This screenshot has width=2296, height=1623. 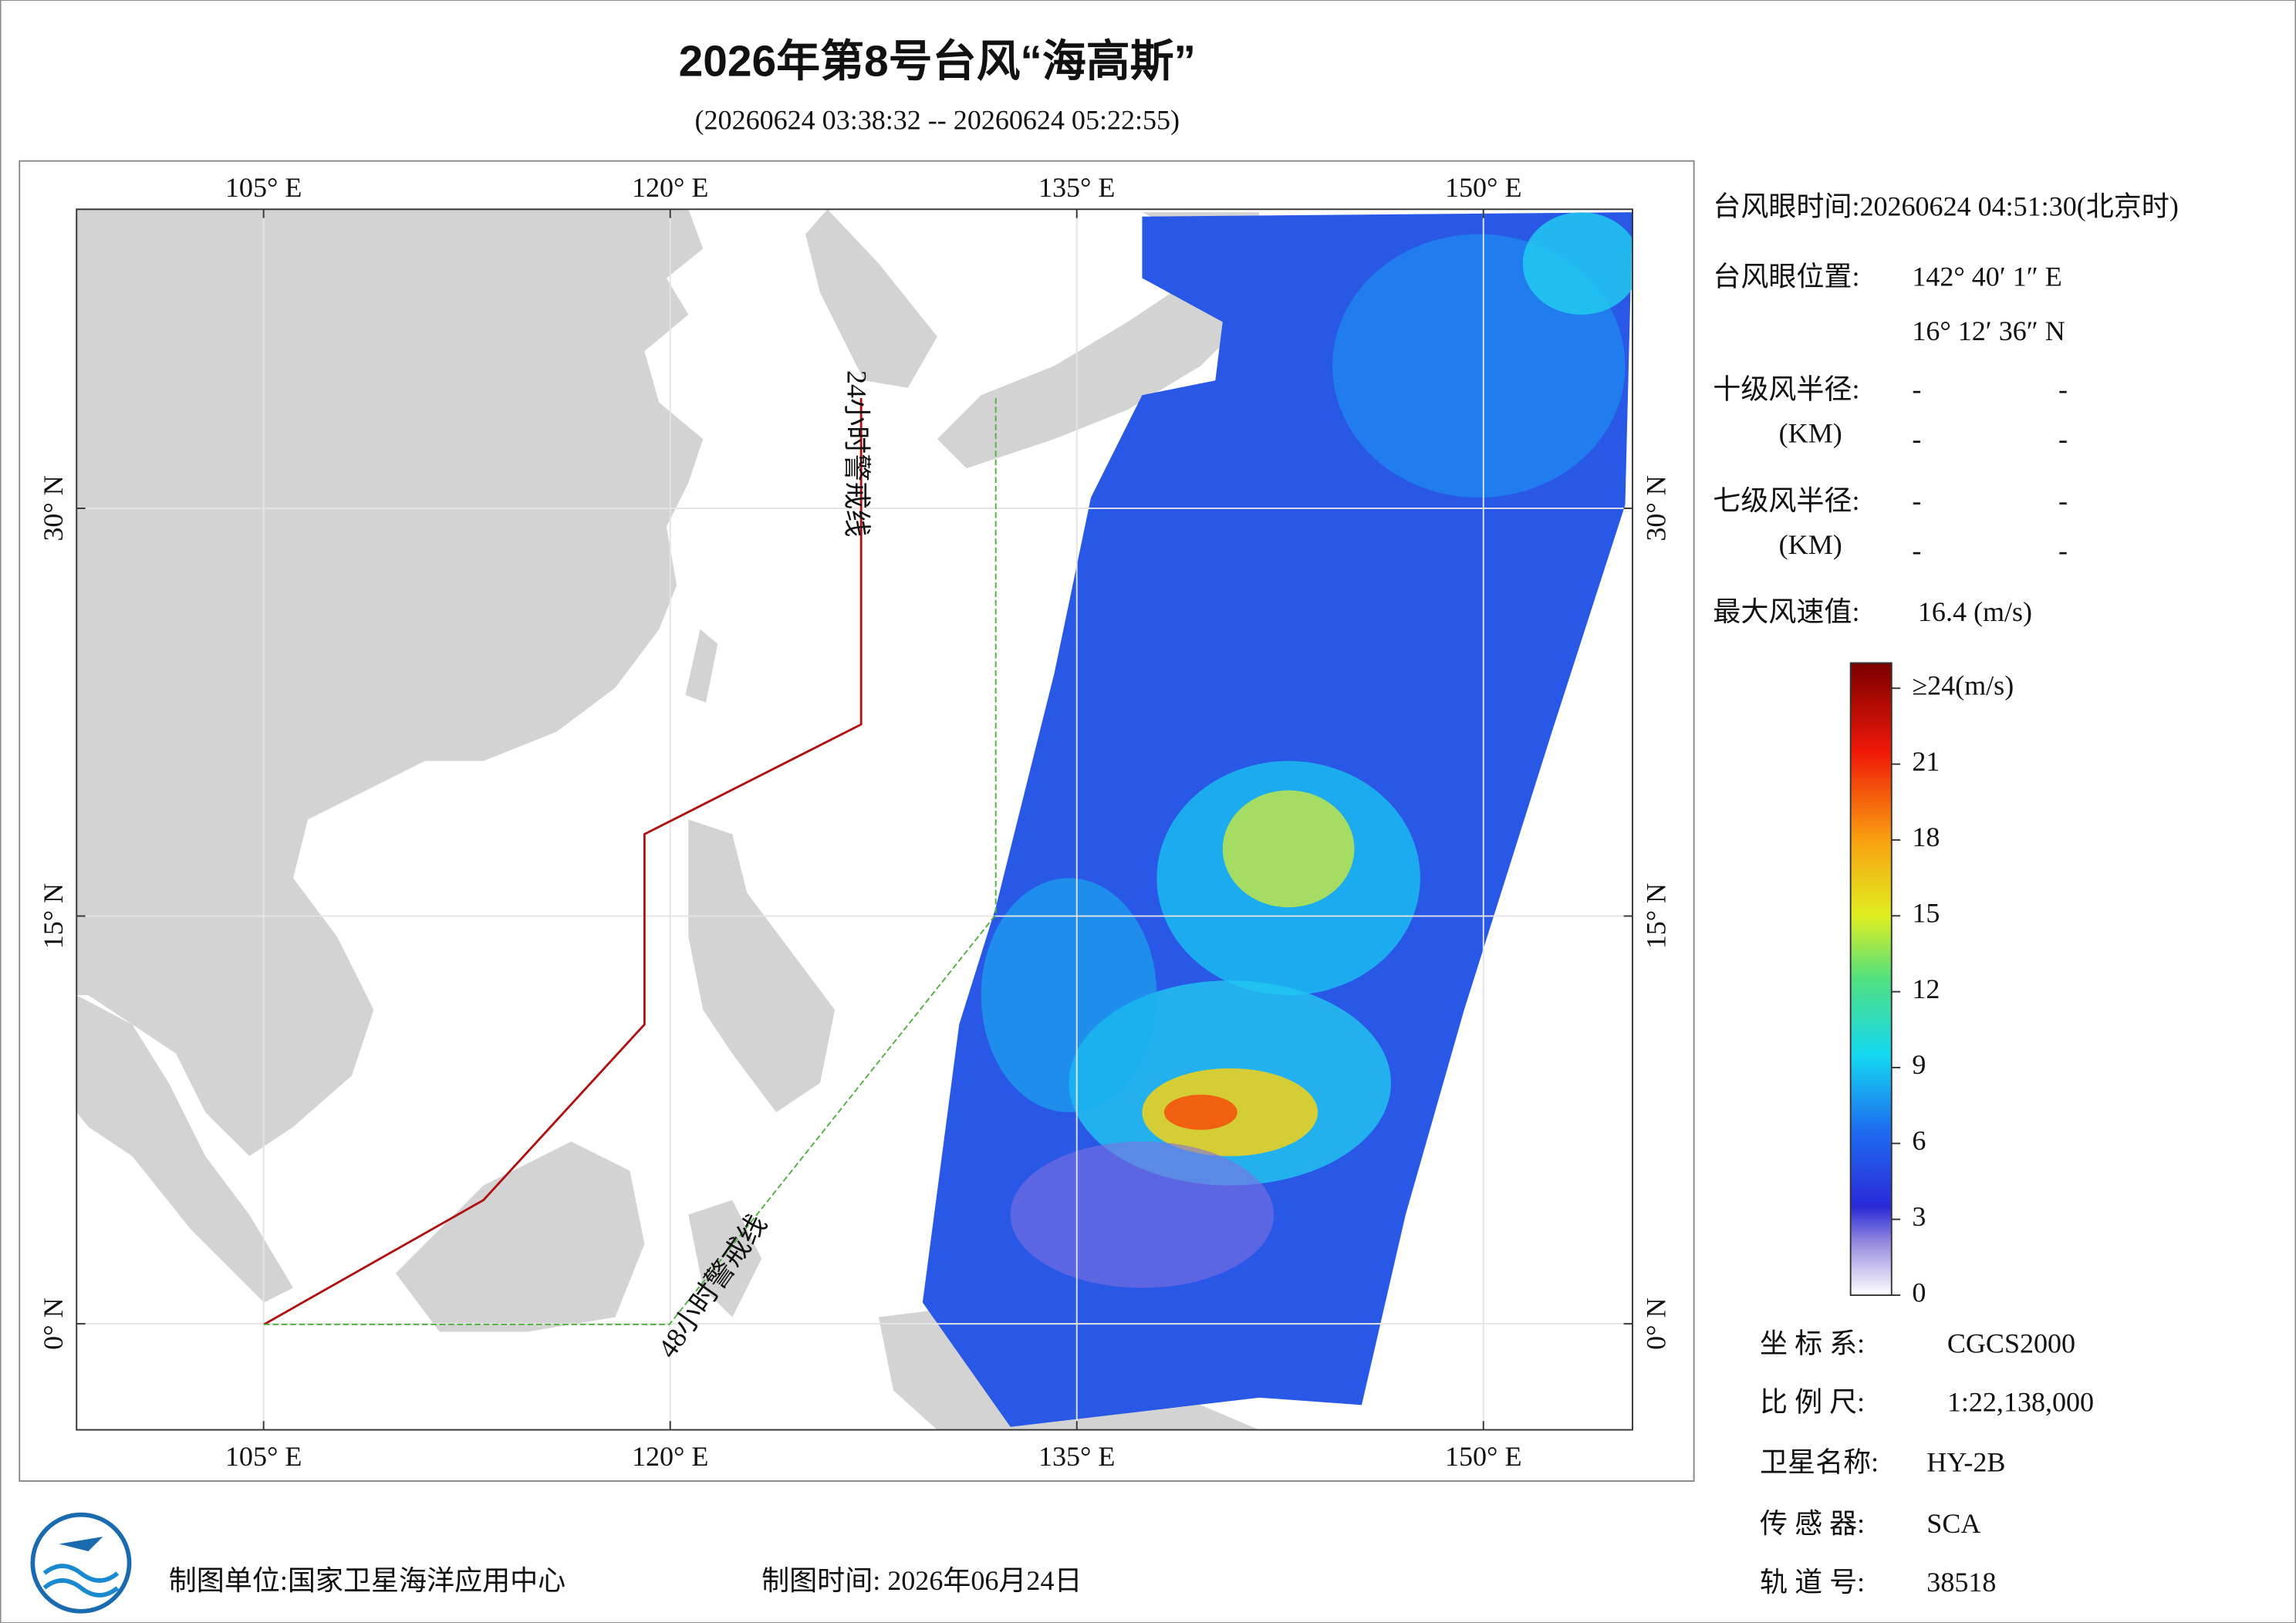 What do you see at coordinates (1919, 1140) in the screenshot?
I see `colorbar-label: 6` at bounding box center [1919, 1140].